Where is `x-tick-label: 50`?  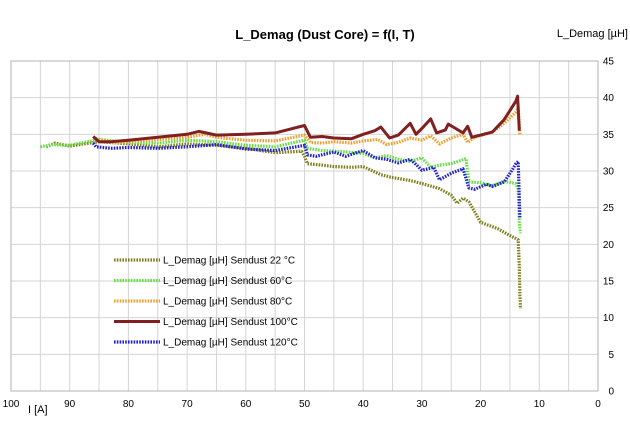 x-tick-label: 50 is located at coordinates (305, 404).